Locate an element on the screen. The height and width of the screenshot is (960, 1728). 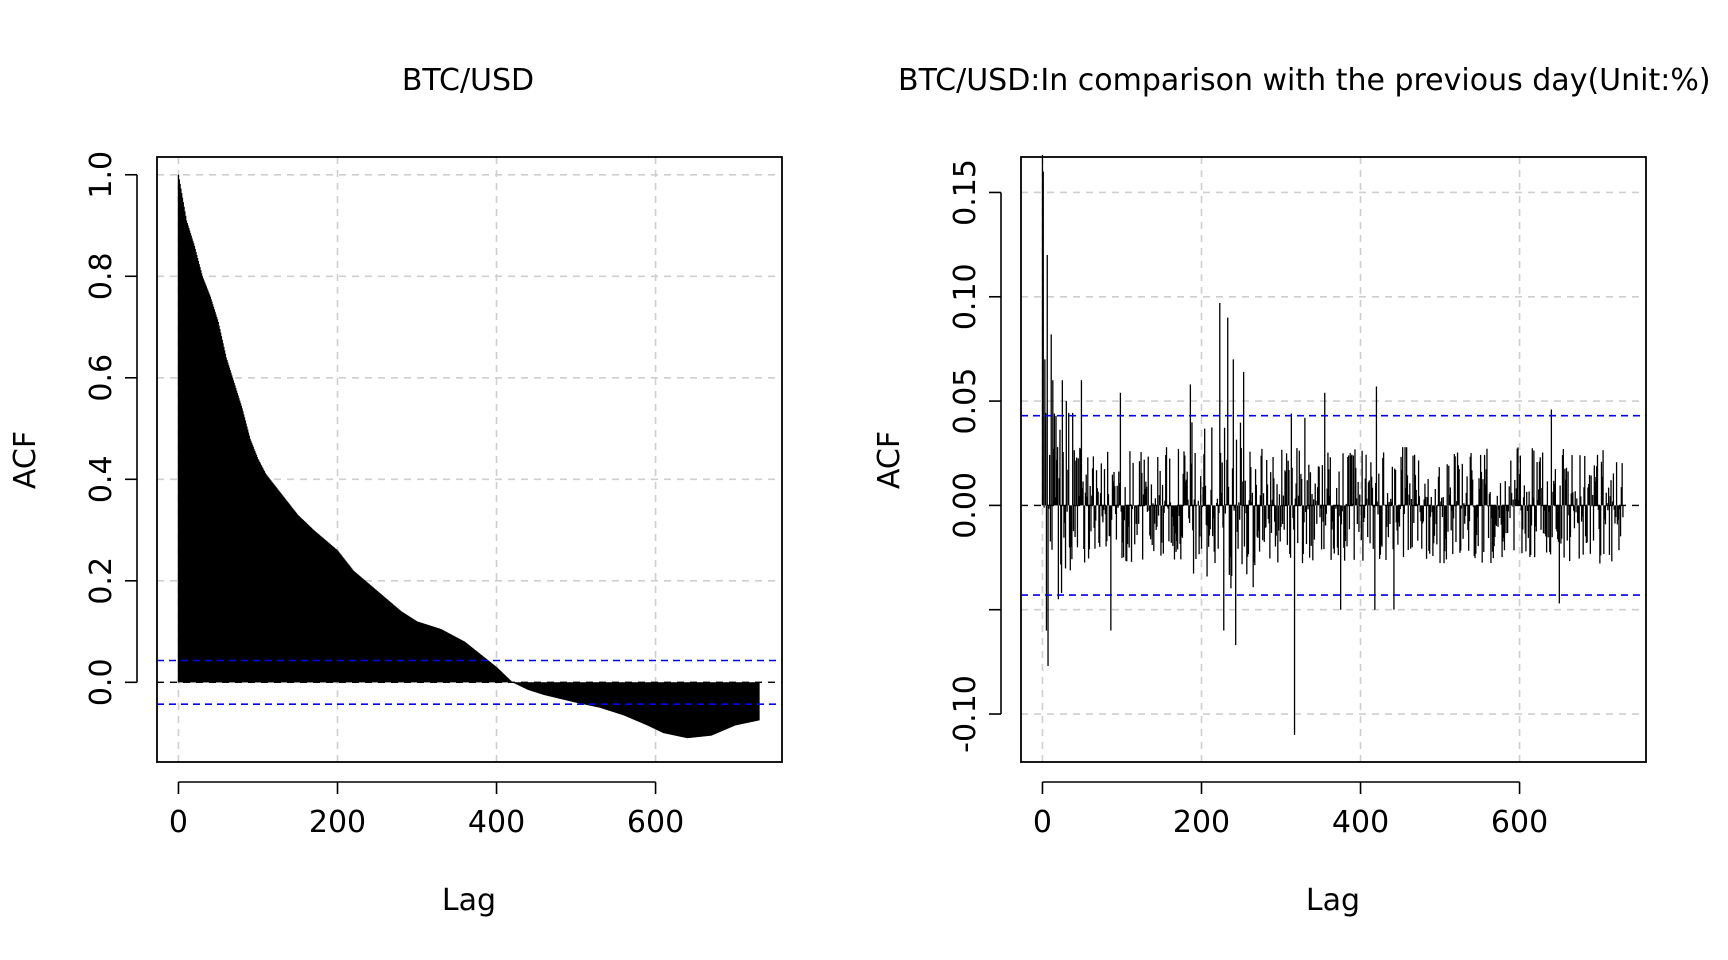
y-tick-label: 0.8 is located at coordinates (101, 276).